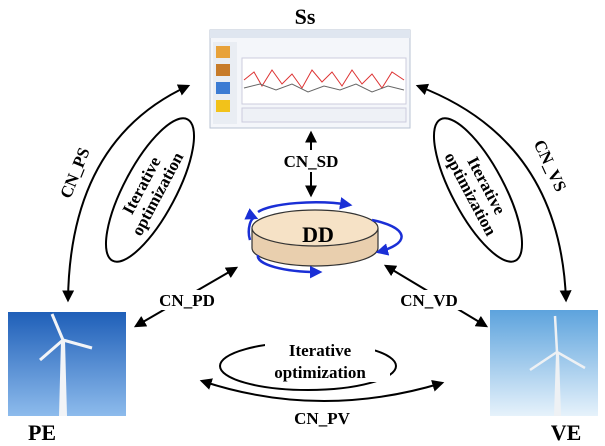 The image size is (605, 446). I want to click on loop-text: optimization, so click(320, 372).